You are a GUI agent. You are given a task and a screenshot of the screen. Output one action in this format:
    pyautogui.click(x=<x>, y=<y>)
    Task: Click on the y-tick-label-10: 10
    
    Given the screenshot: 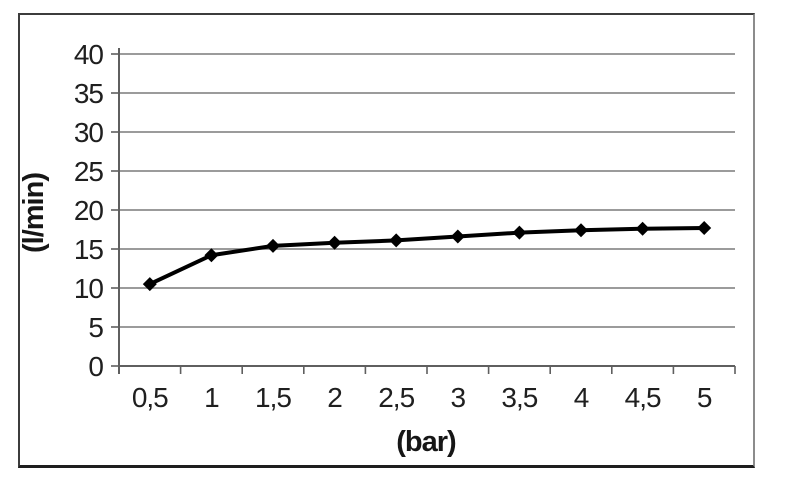 What is the action you would take?
    pyautogui.click(x=89, y=288)
    